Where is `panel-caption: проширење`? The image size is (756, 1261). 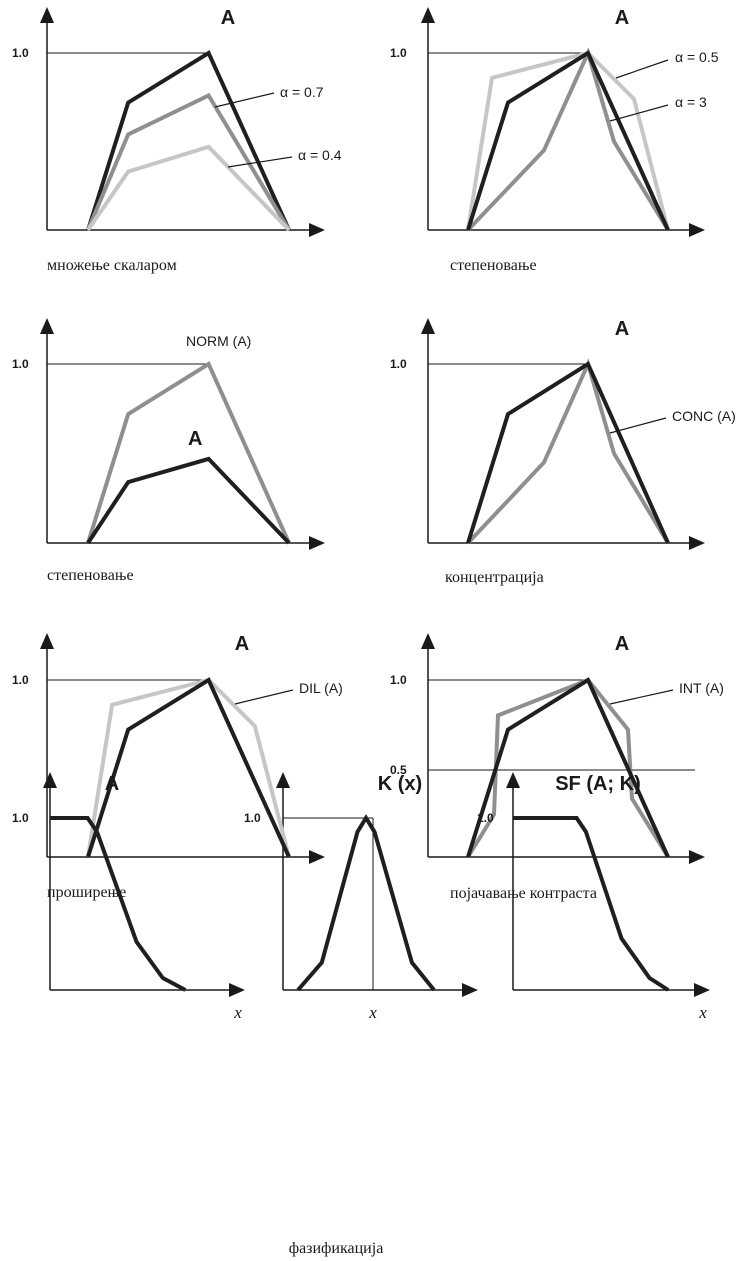 panel-caption: проширење is located at coordinates (86, 892).